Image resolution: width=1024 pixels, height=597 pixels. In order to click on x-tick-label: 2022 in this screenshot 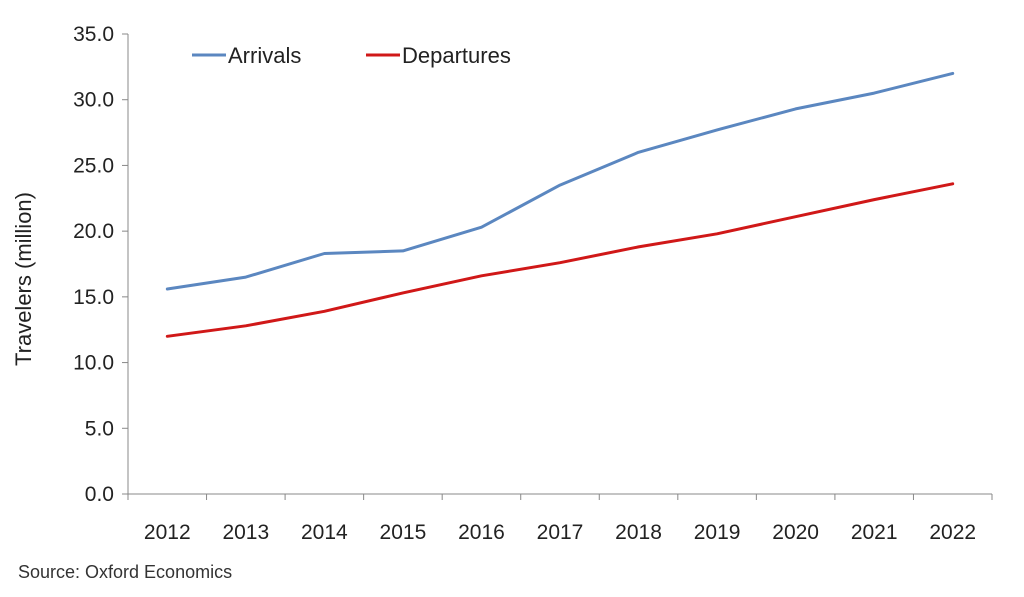, I will do `click(952, 532)`.